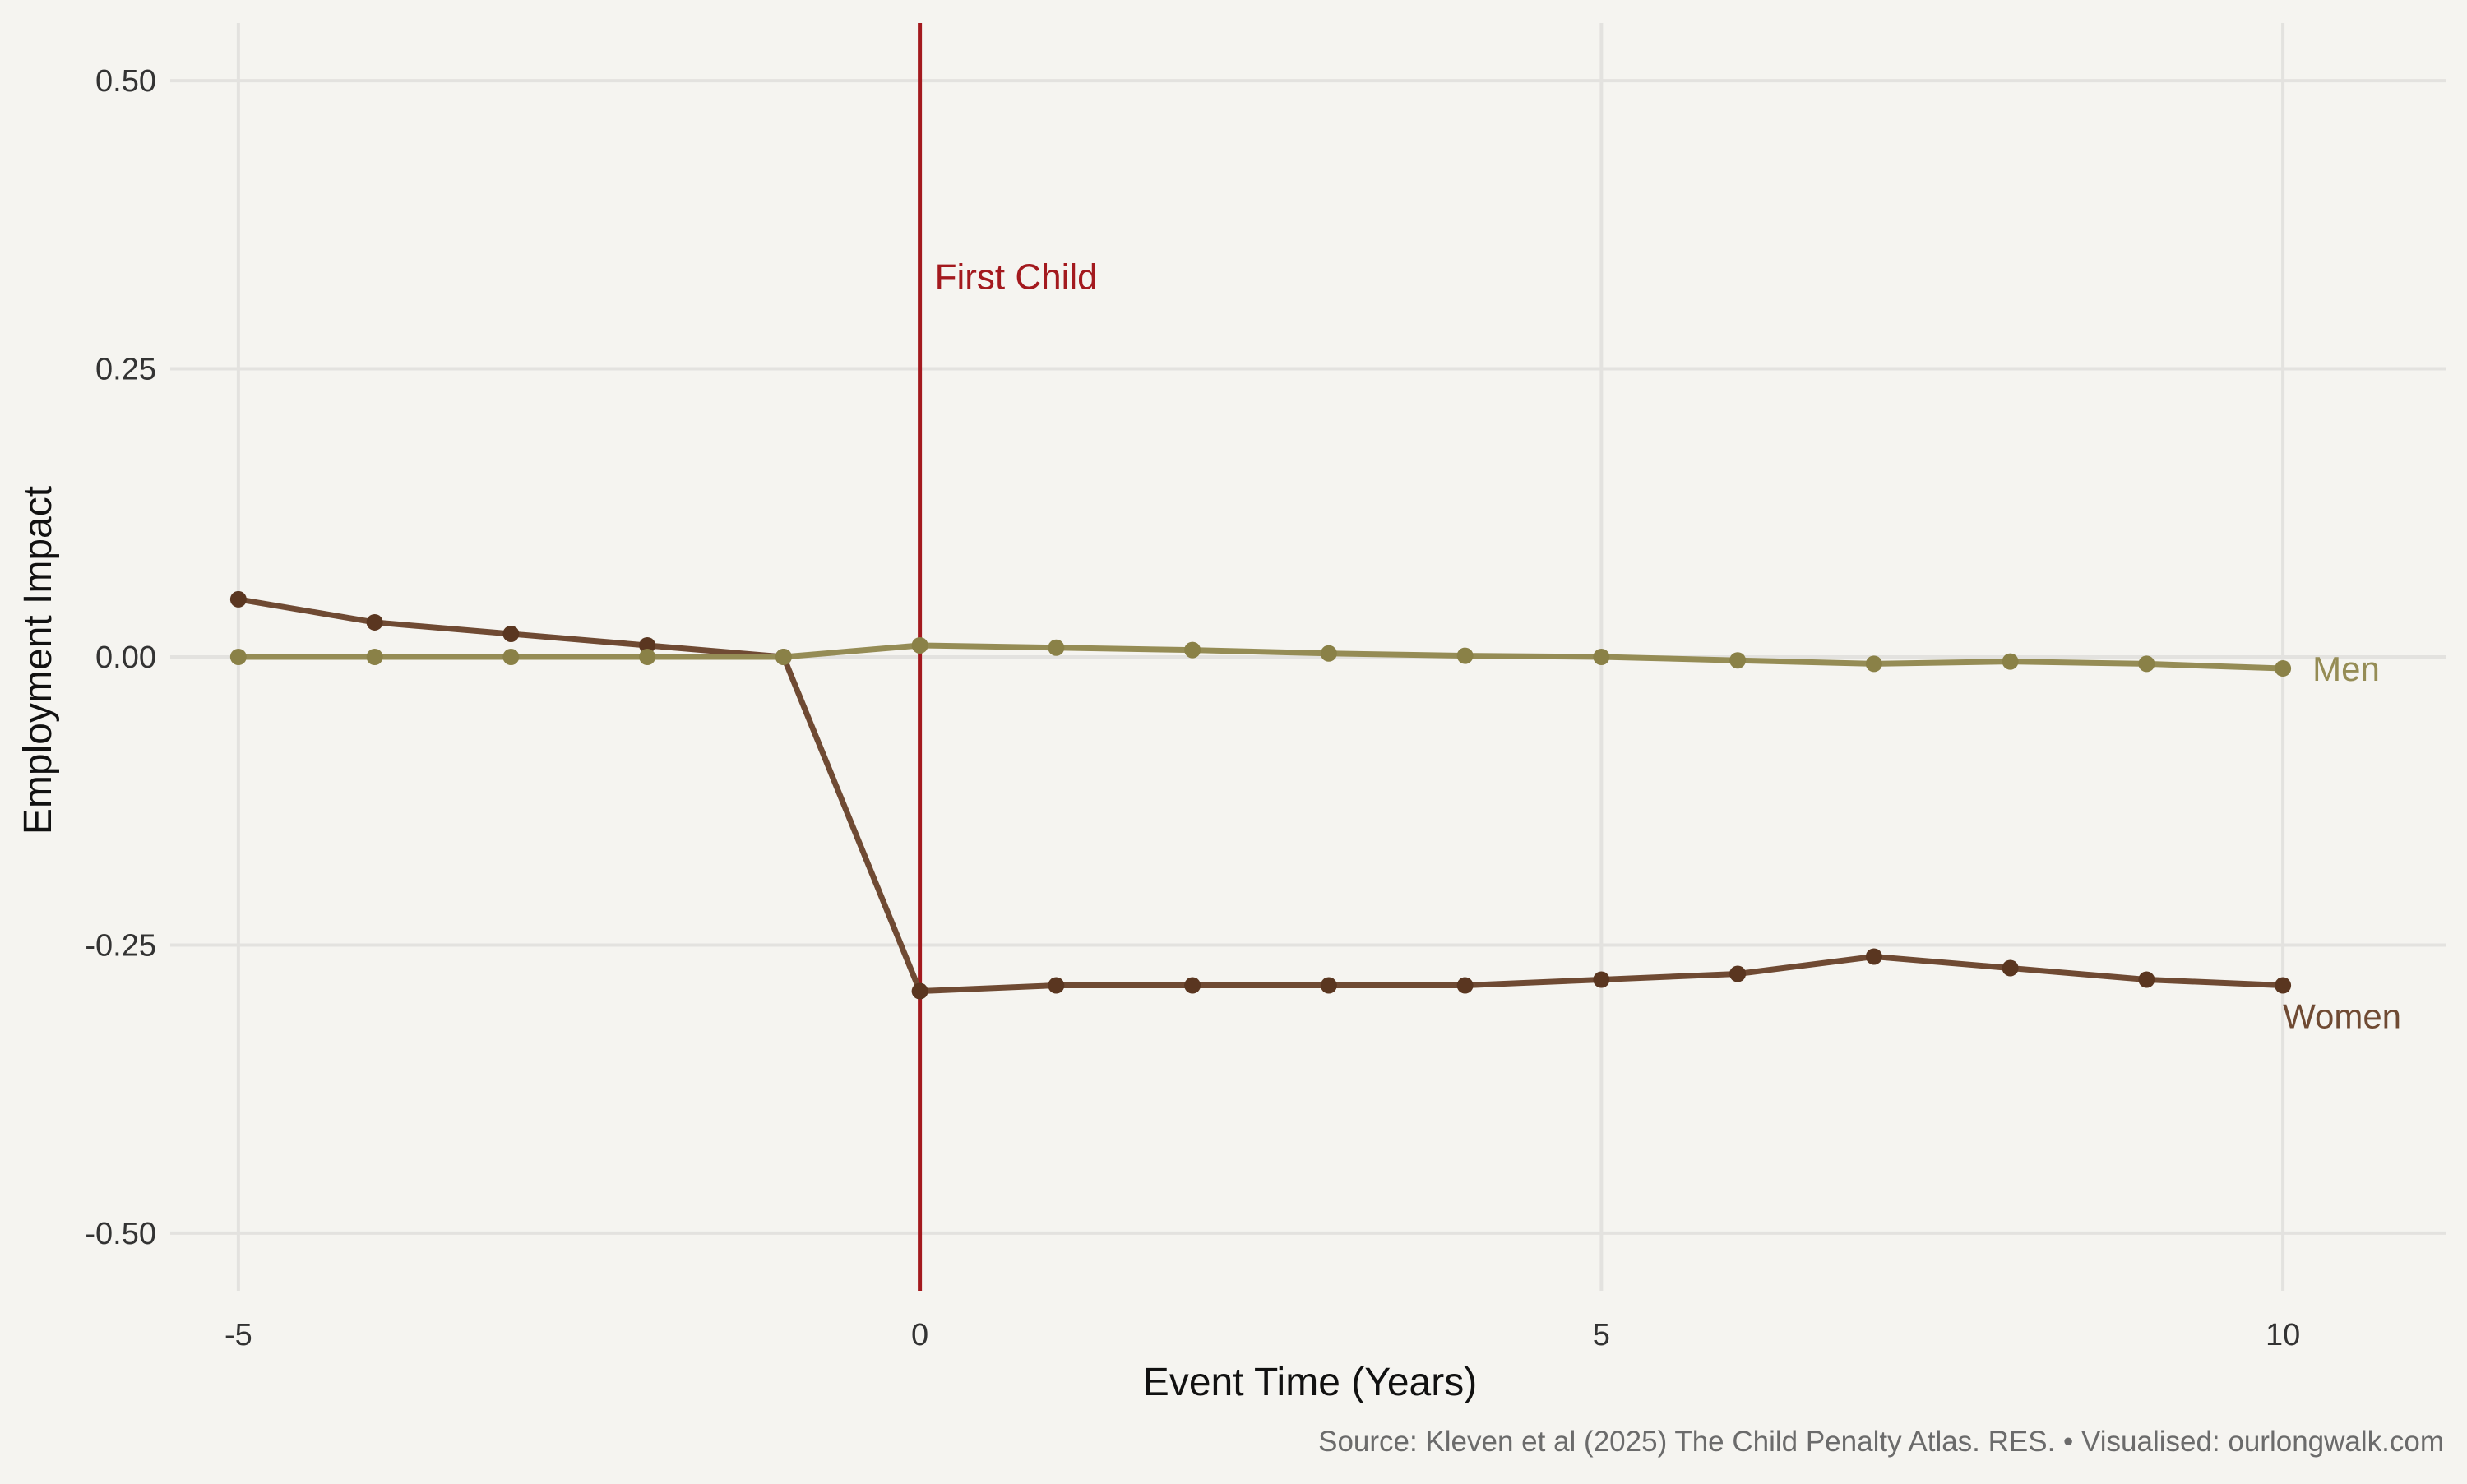 The width and height of the screenshot is (2467, 1484). What do you see at coordinates (1602, 1335) in the screenshot?
I see `x-tick-label: 5` at bounding box center [1602, 1335].